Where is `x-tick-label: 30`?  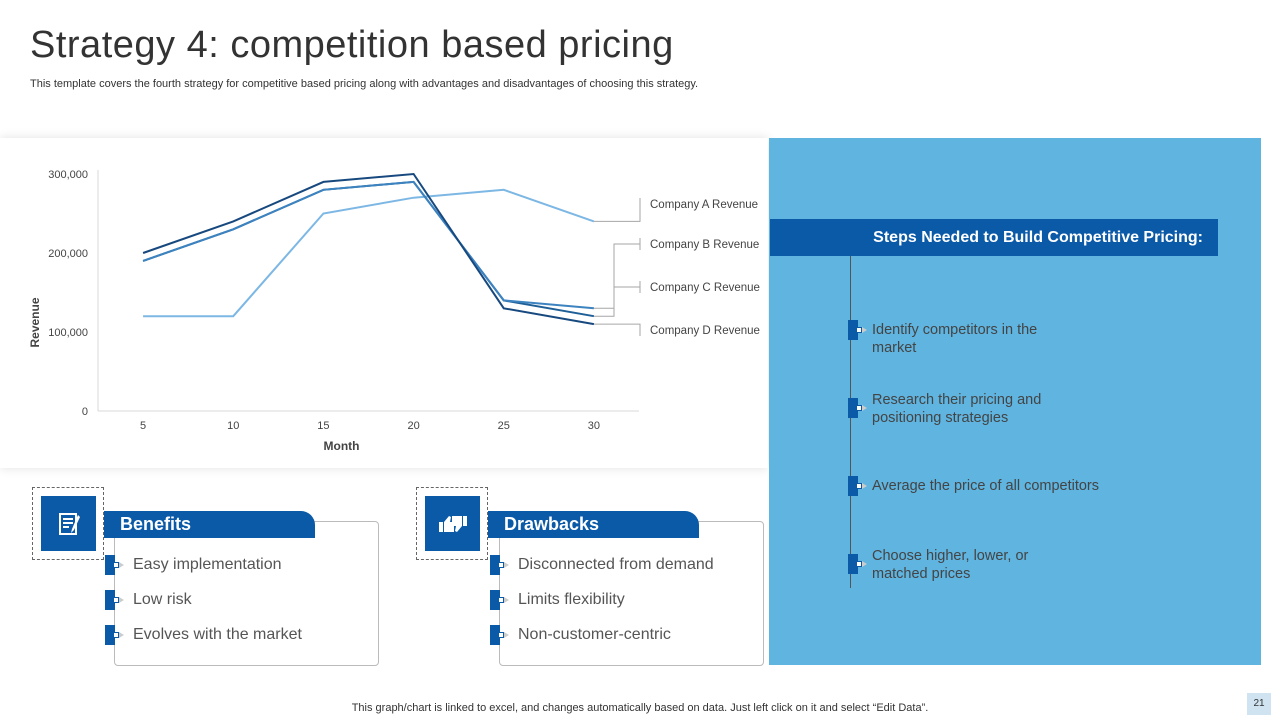 x-tick-label: 30 is located at coordinates (594, 426).